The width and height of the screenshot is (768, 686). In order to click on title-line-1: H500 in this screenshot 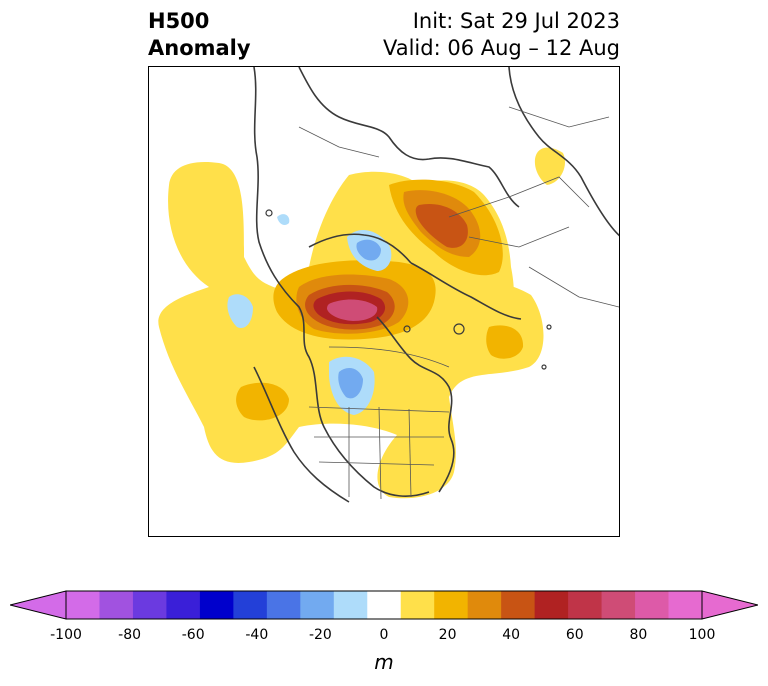, I will do `click(179, 21)`.